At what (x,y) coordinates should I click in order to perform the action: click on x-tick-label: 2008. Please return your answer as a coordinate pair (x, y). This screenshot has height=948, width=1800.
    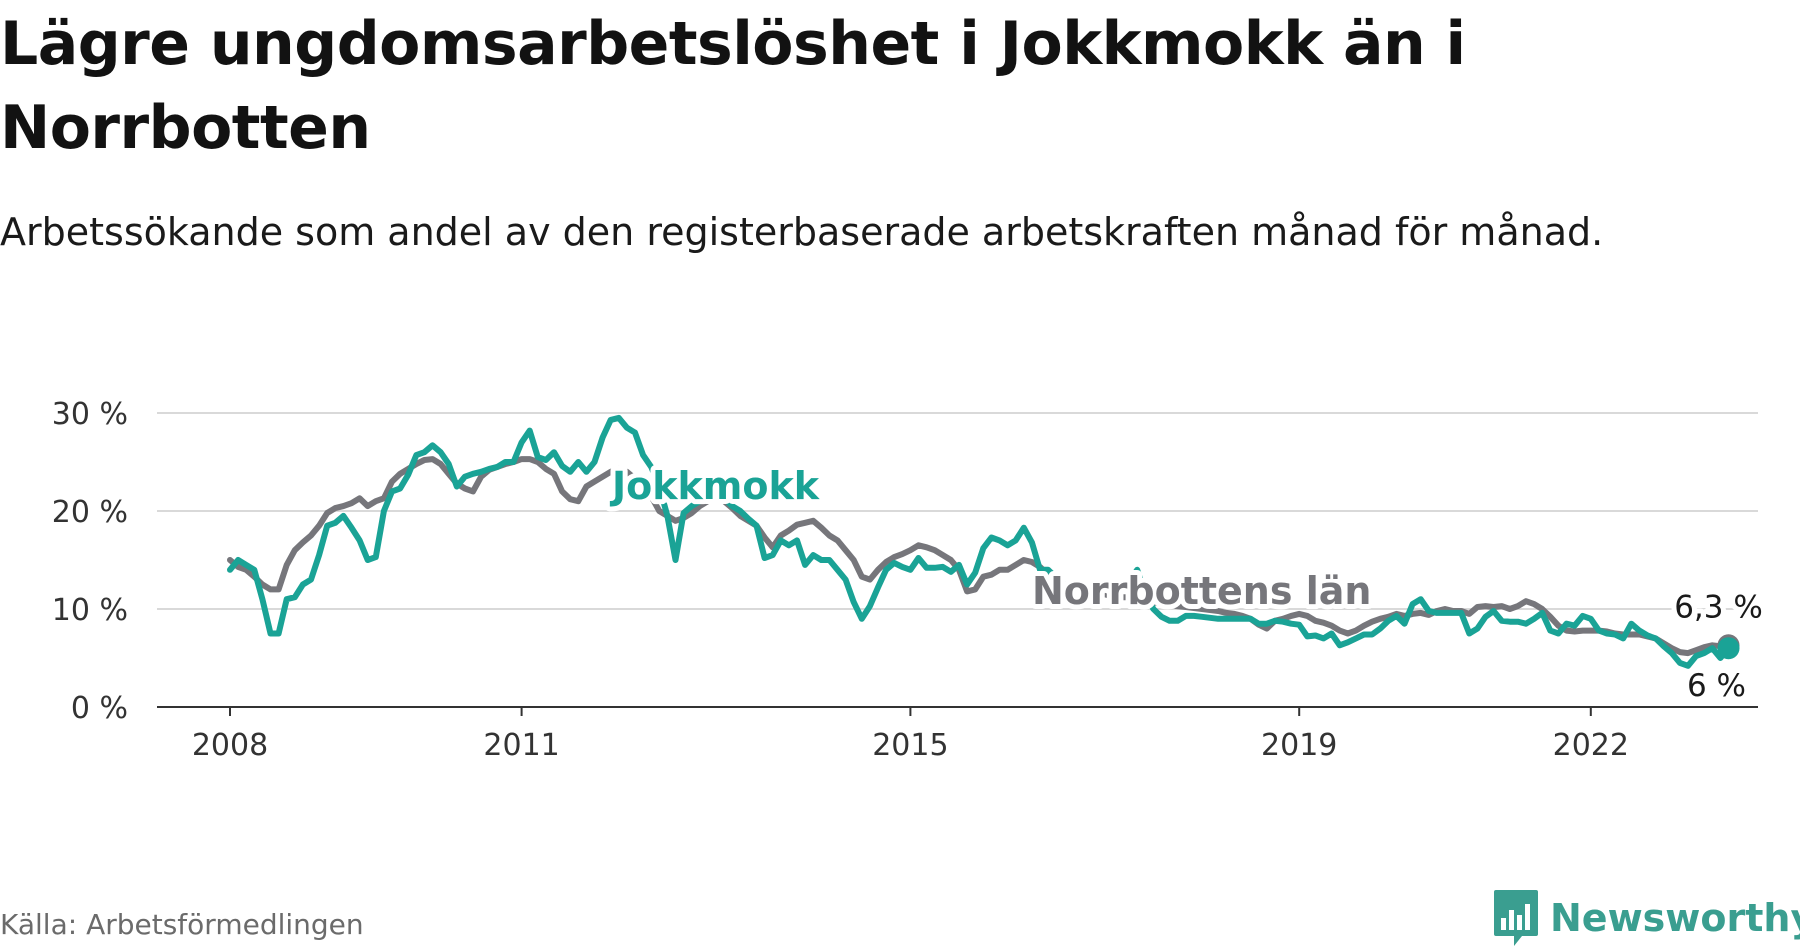
    Looking at the image, I should click on (230, 745).